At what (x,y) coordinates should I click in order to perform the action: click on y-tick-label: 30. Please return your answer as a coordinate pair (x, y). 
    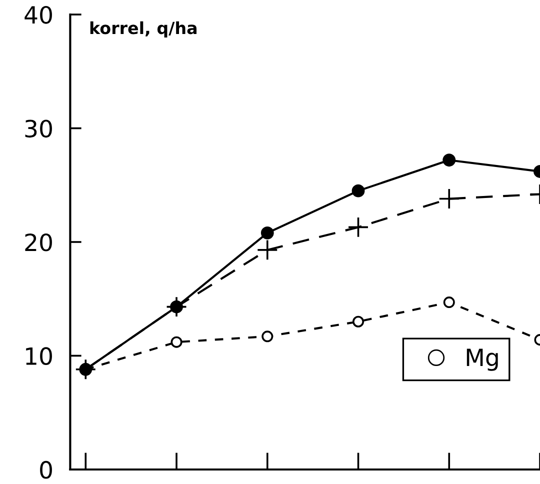
    Looking at the image, I should click on (38, 129).